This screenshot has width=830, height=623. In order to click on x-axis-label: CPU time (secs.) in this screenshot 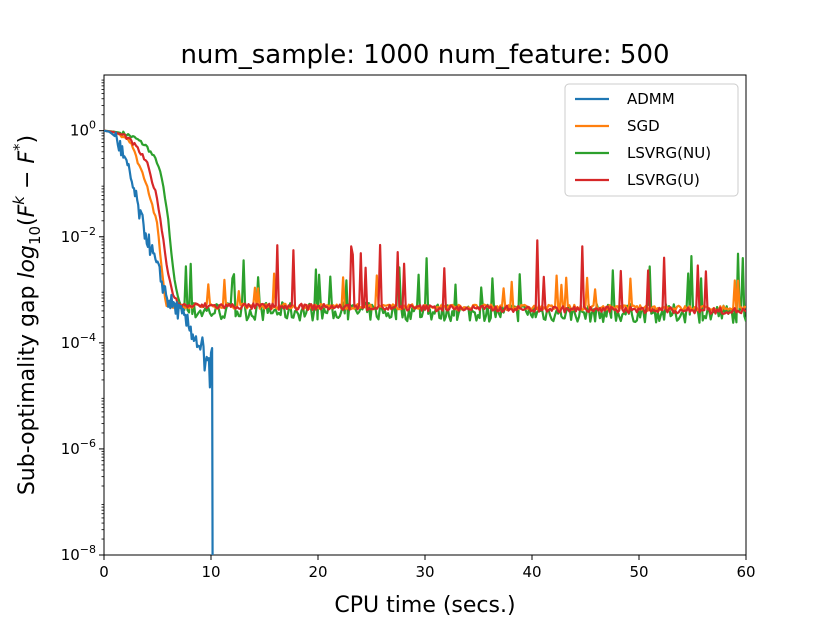, I will do `click(424, 605)`.